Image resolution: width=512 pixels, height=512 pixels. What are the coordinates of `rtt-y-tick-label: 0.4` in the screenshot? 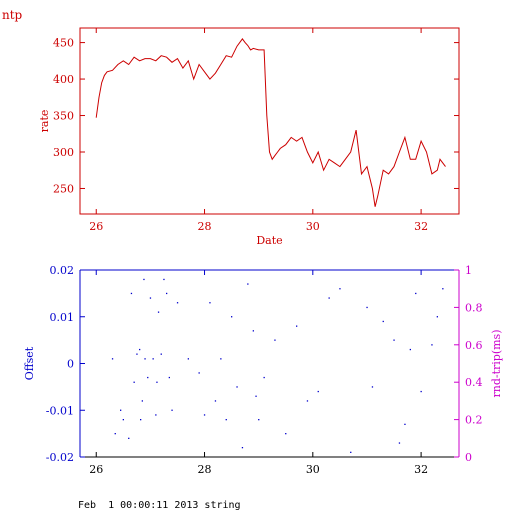 It's located at (474, 382).